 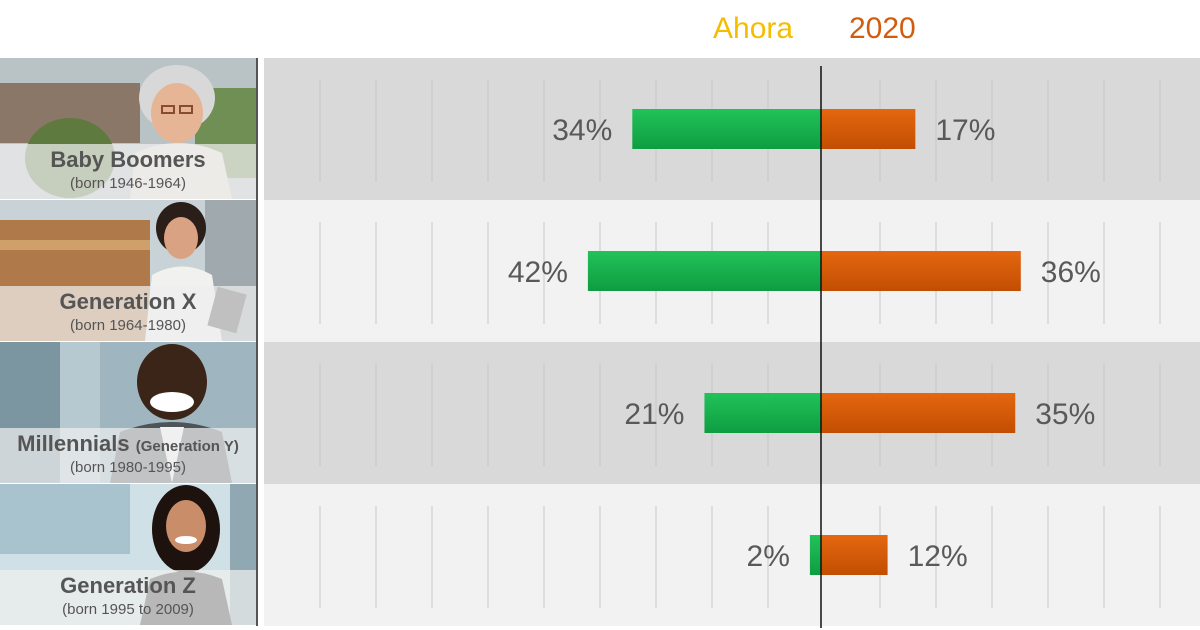 What do you see at coordinates (128, 159) in the screenshot?
I see `group-name: Baby Boomers` at bounding box center [128, 159].